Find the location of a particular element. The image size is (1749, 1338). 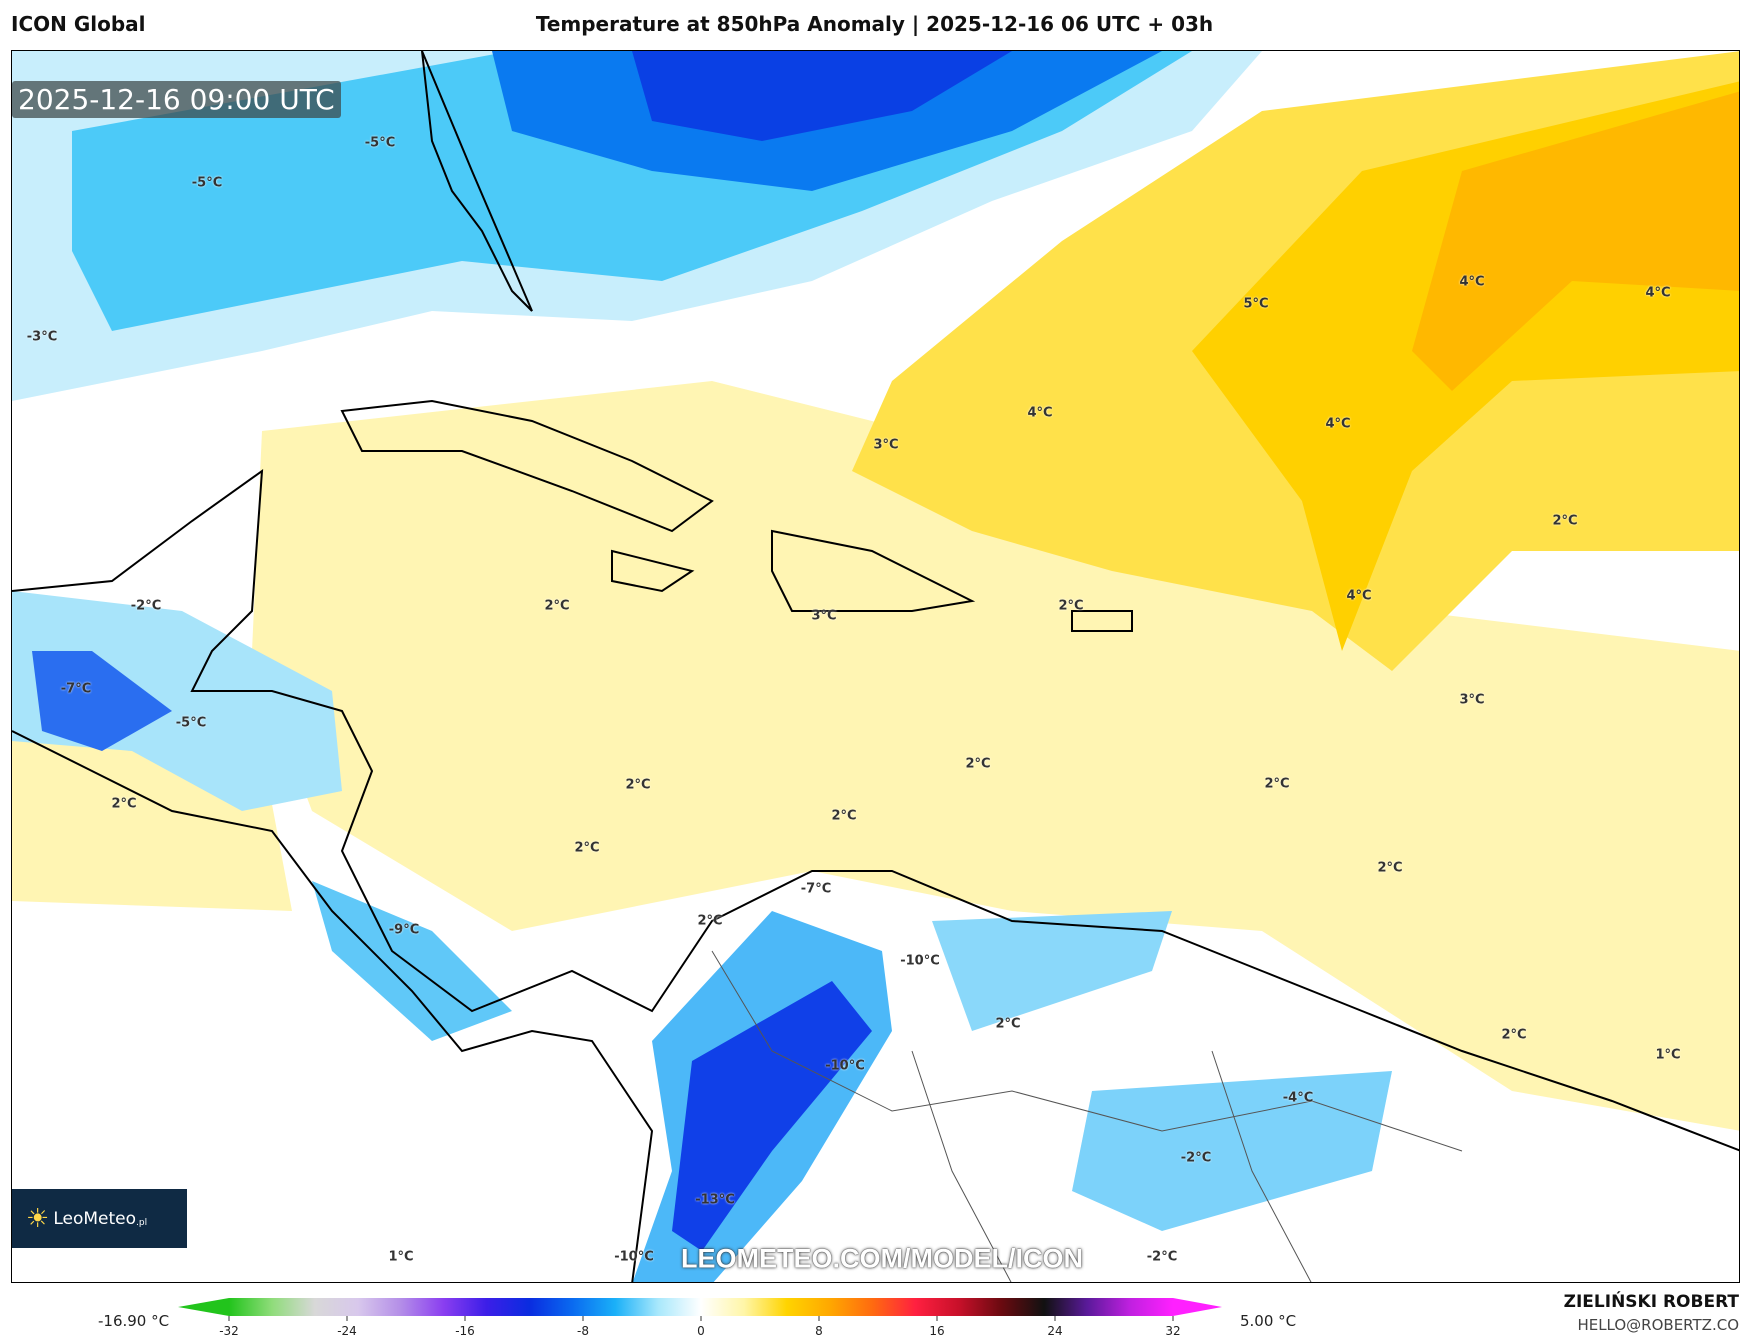

watermark: LEOMETEO.COM/MODEL/ICON is located at coordinates (882, 1258).